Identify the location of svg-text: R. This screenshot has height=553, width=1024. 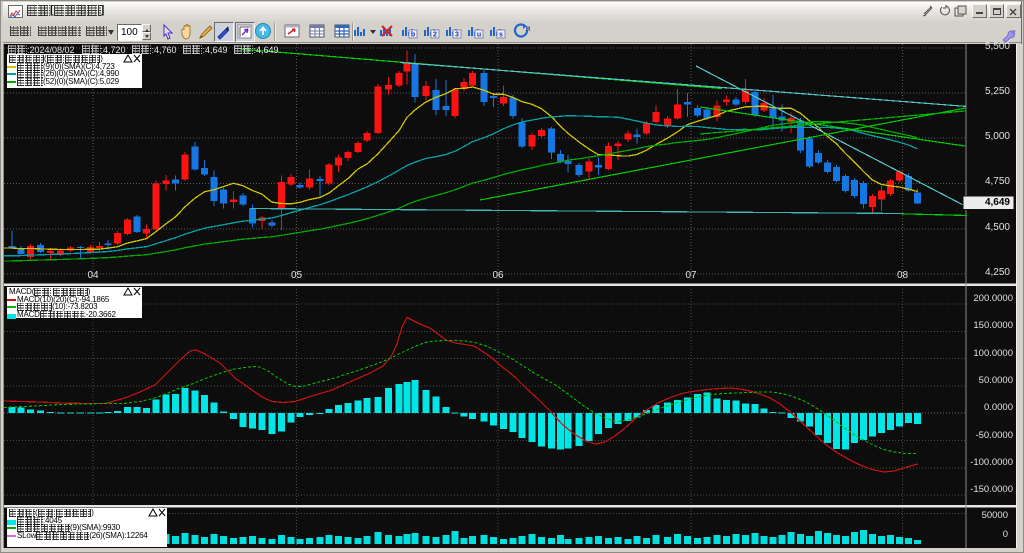
(528, 30).